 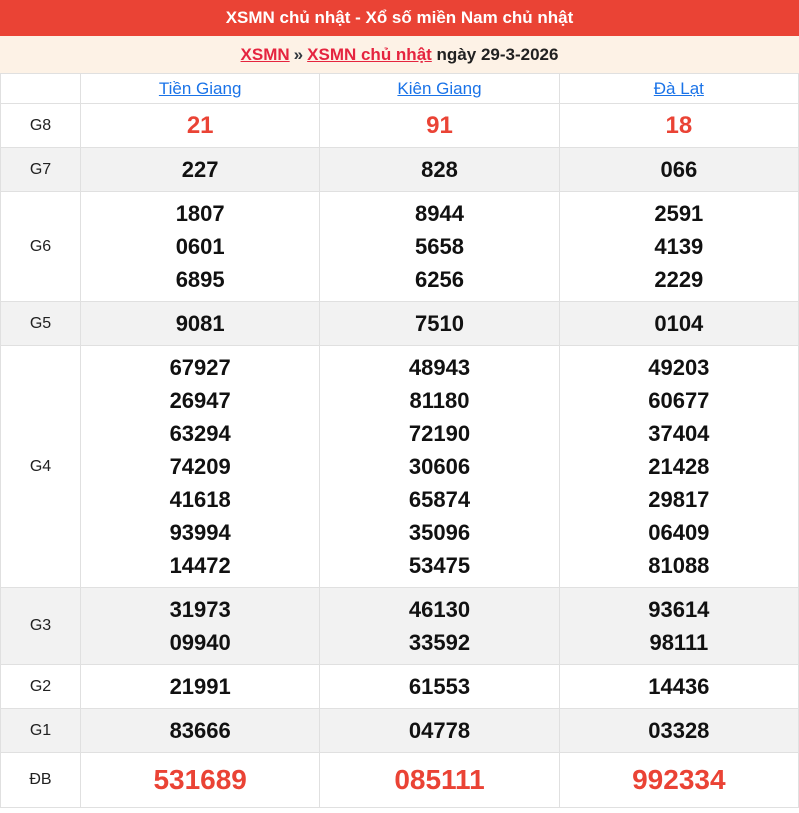 I want to click on result-number: 0104, so click(x=679, y=323).